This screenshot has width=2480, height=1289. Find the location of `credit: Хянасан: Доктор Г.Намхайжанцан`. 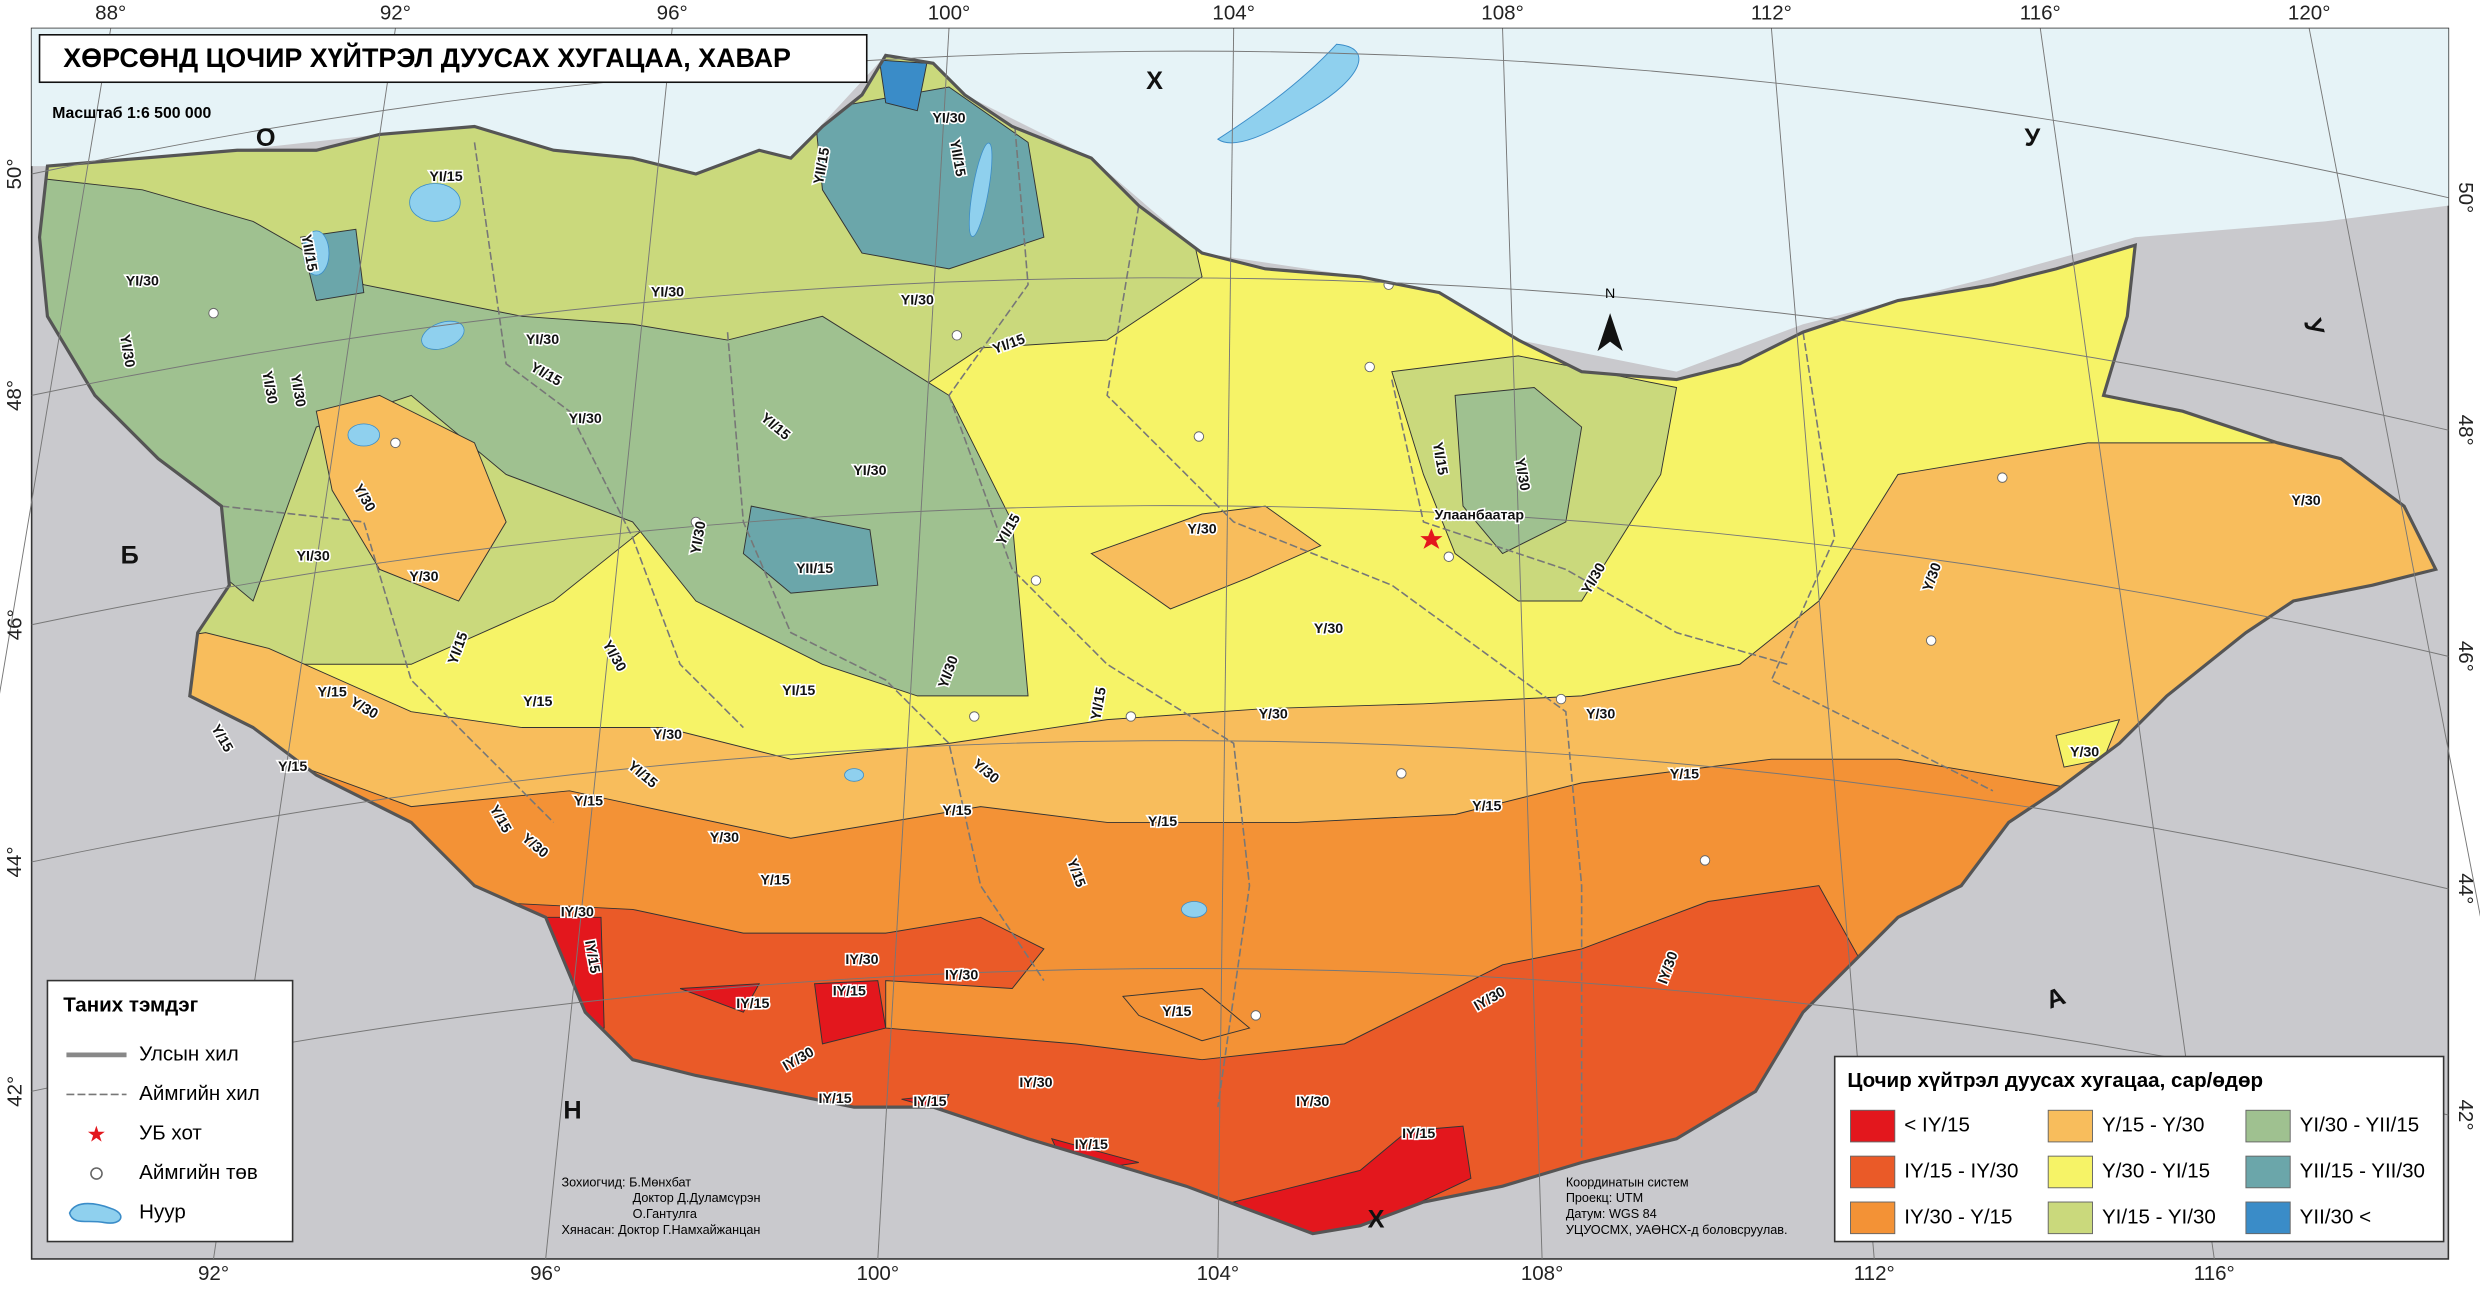

credit: Хянасан: Доктор Г.Намхайжанцан is located at coordinates (660, 1230).